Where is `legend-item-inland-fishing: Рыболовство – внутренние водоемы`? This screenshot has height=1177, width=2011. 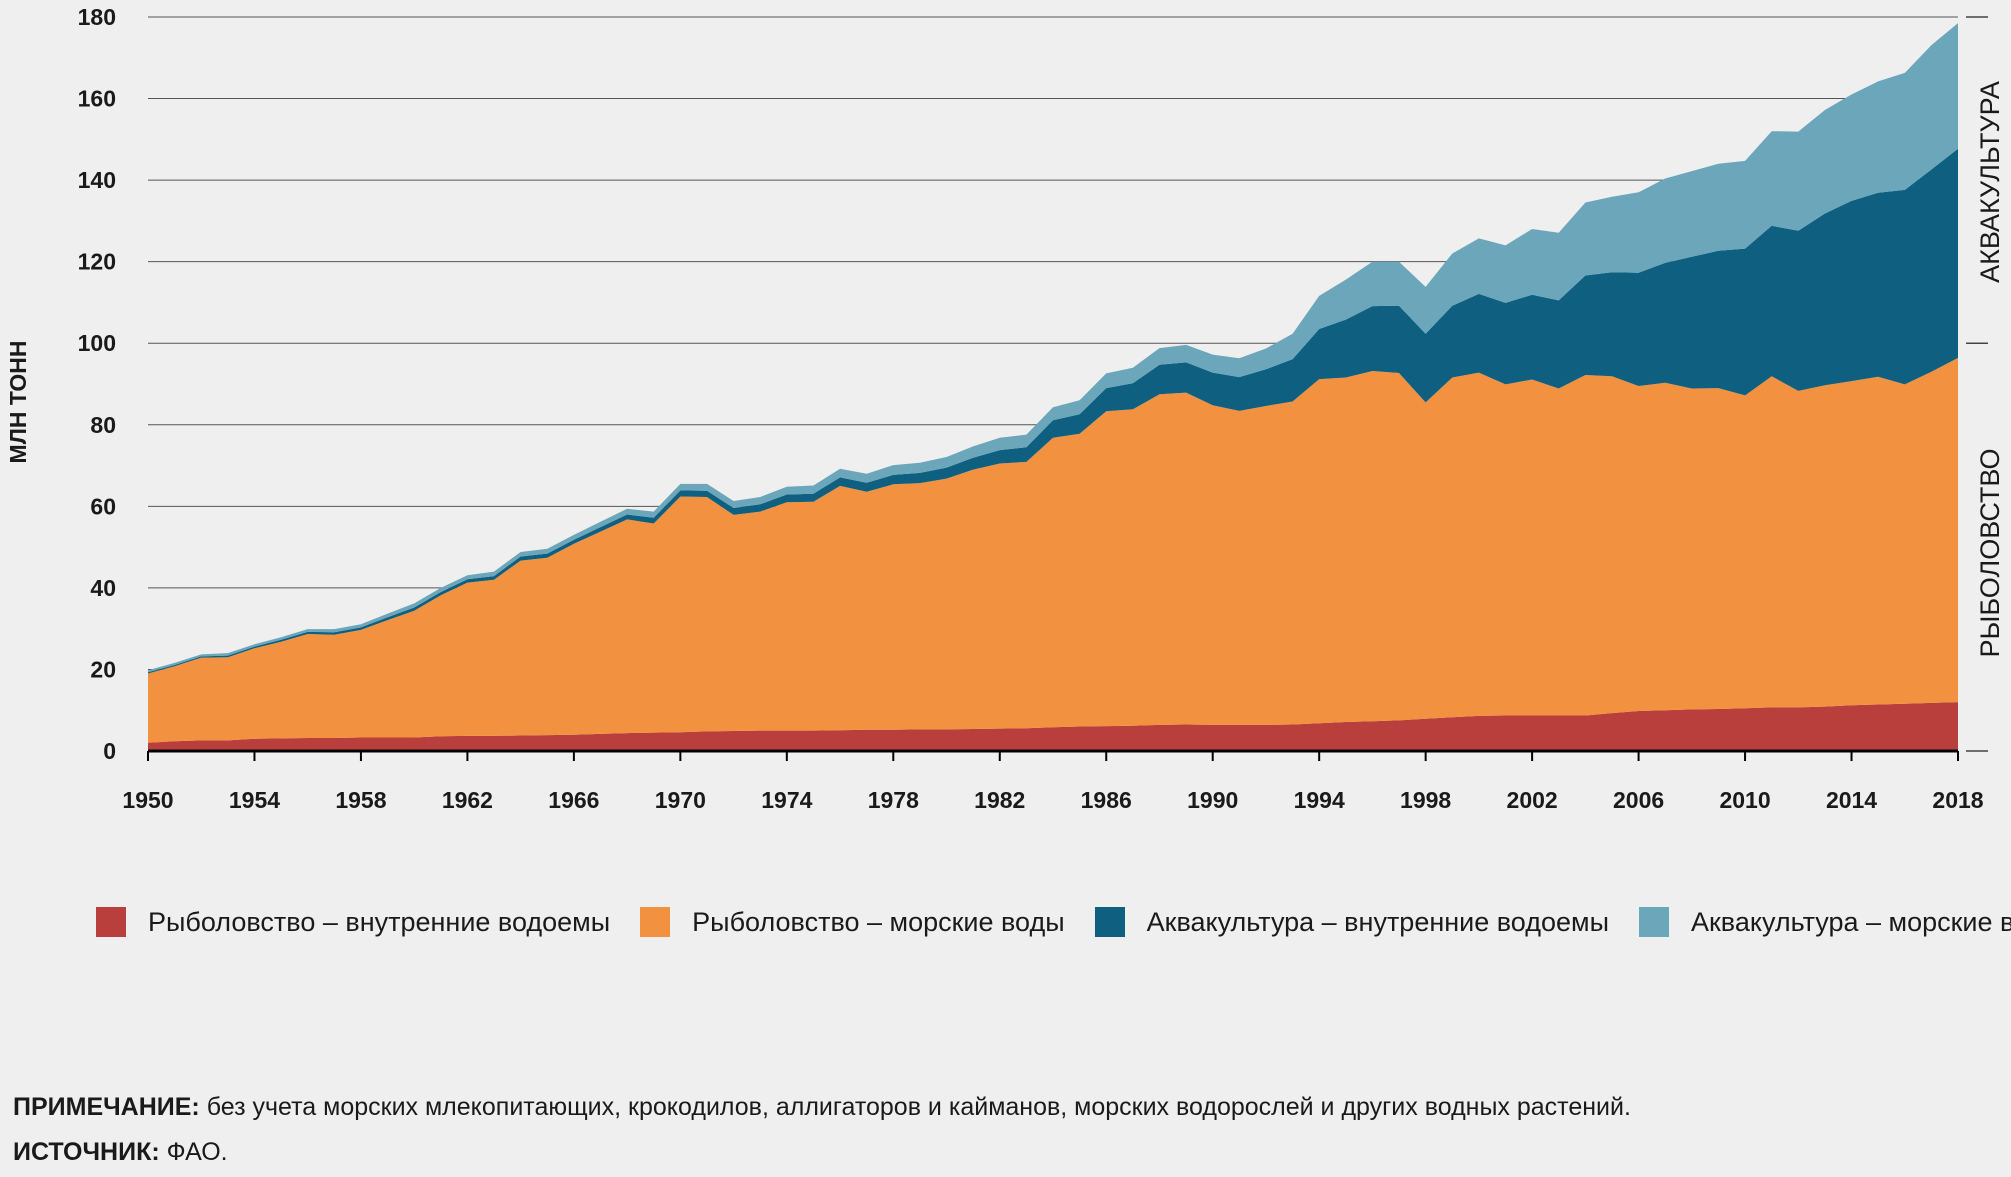 legend-item-inland-fishing: Рыболовство – внутренние водоемы is located at coordinates (353, 922).